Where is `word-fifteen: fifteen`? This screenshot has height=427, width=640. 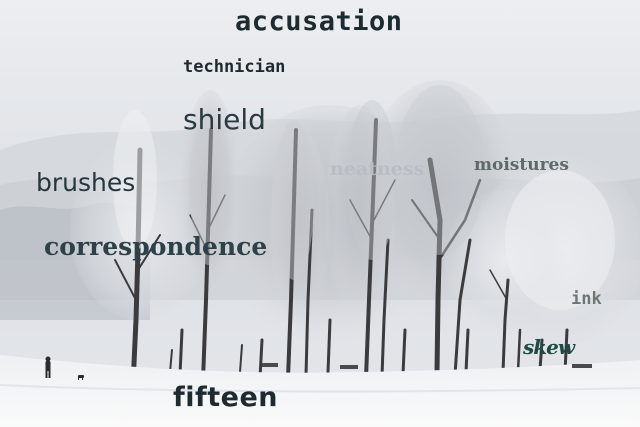
word-fifteen: fifteen is located at coordinates (226, 397).